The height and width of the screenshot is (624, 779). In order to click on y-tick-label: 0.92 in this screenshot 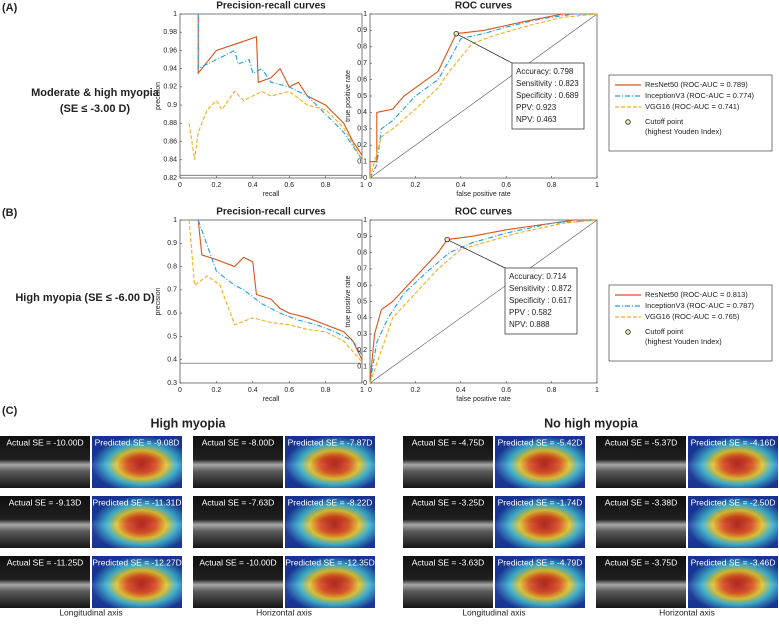, I will do `click(170, 87)`.